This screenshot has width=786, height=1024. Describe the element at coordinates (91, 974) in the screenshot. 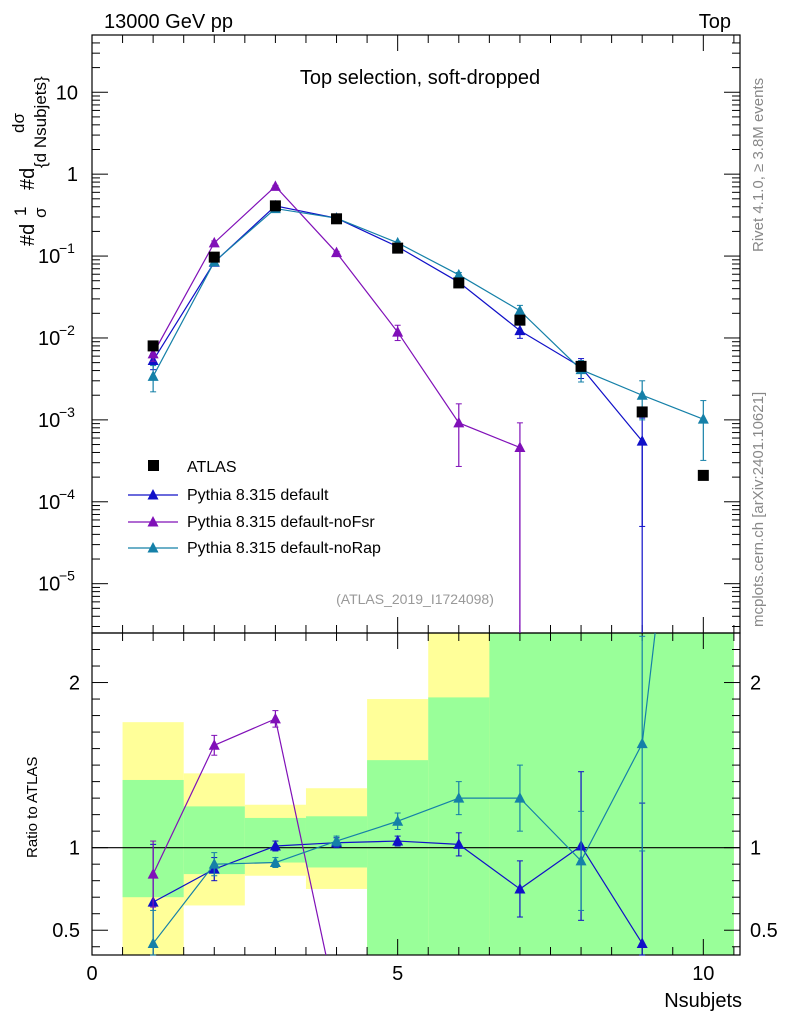

I see `x-tick-label: 0` at that location.